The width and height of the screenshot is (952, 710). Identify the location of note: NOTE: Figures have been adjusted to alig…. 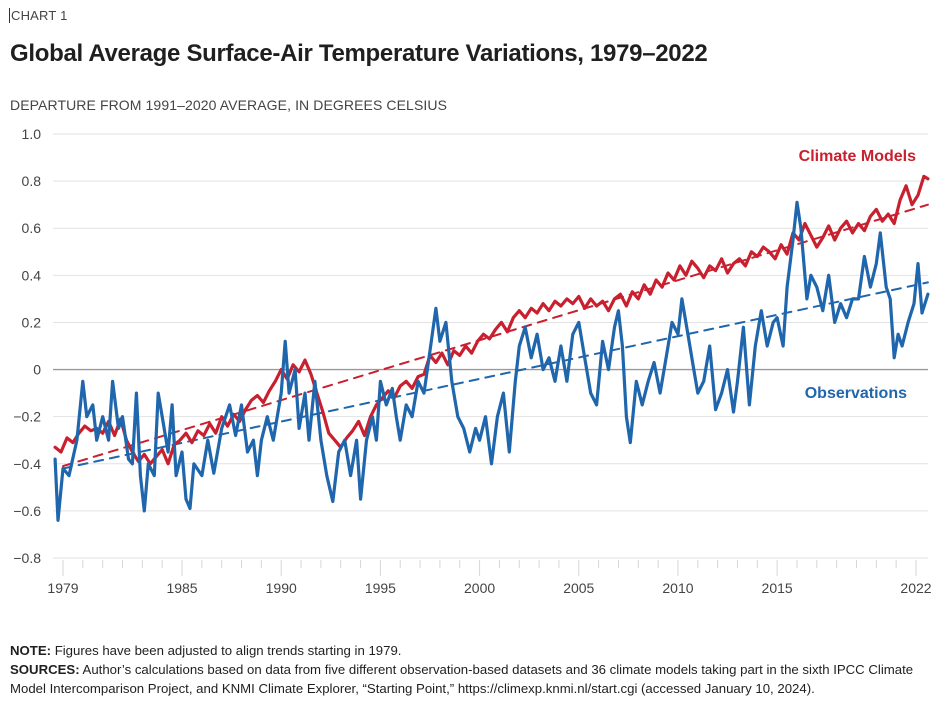
(477, 650).